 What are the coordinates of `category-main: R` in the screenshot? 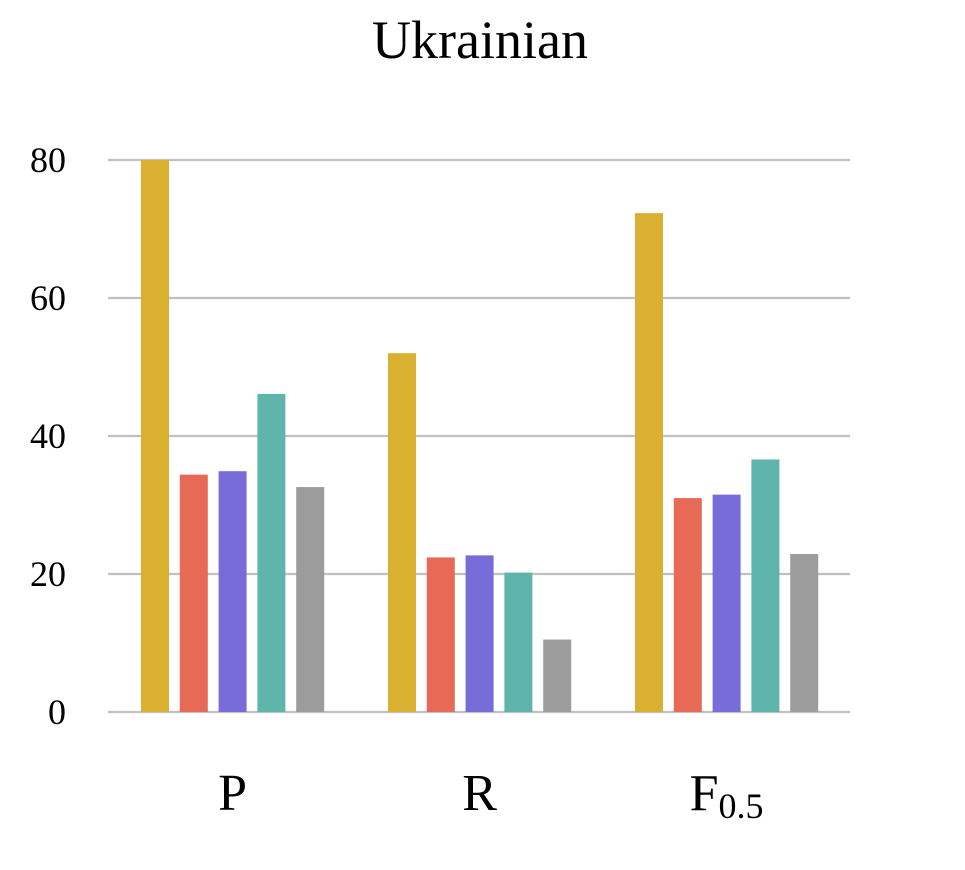 It's located at (479, 793).